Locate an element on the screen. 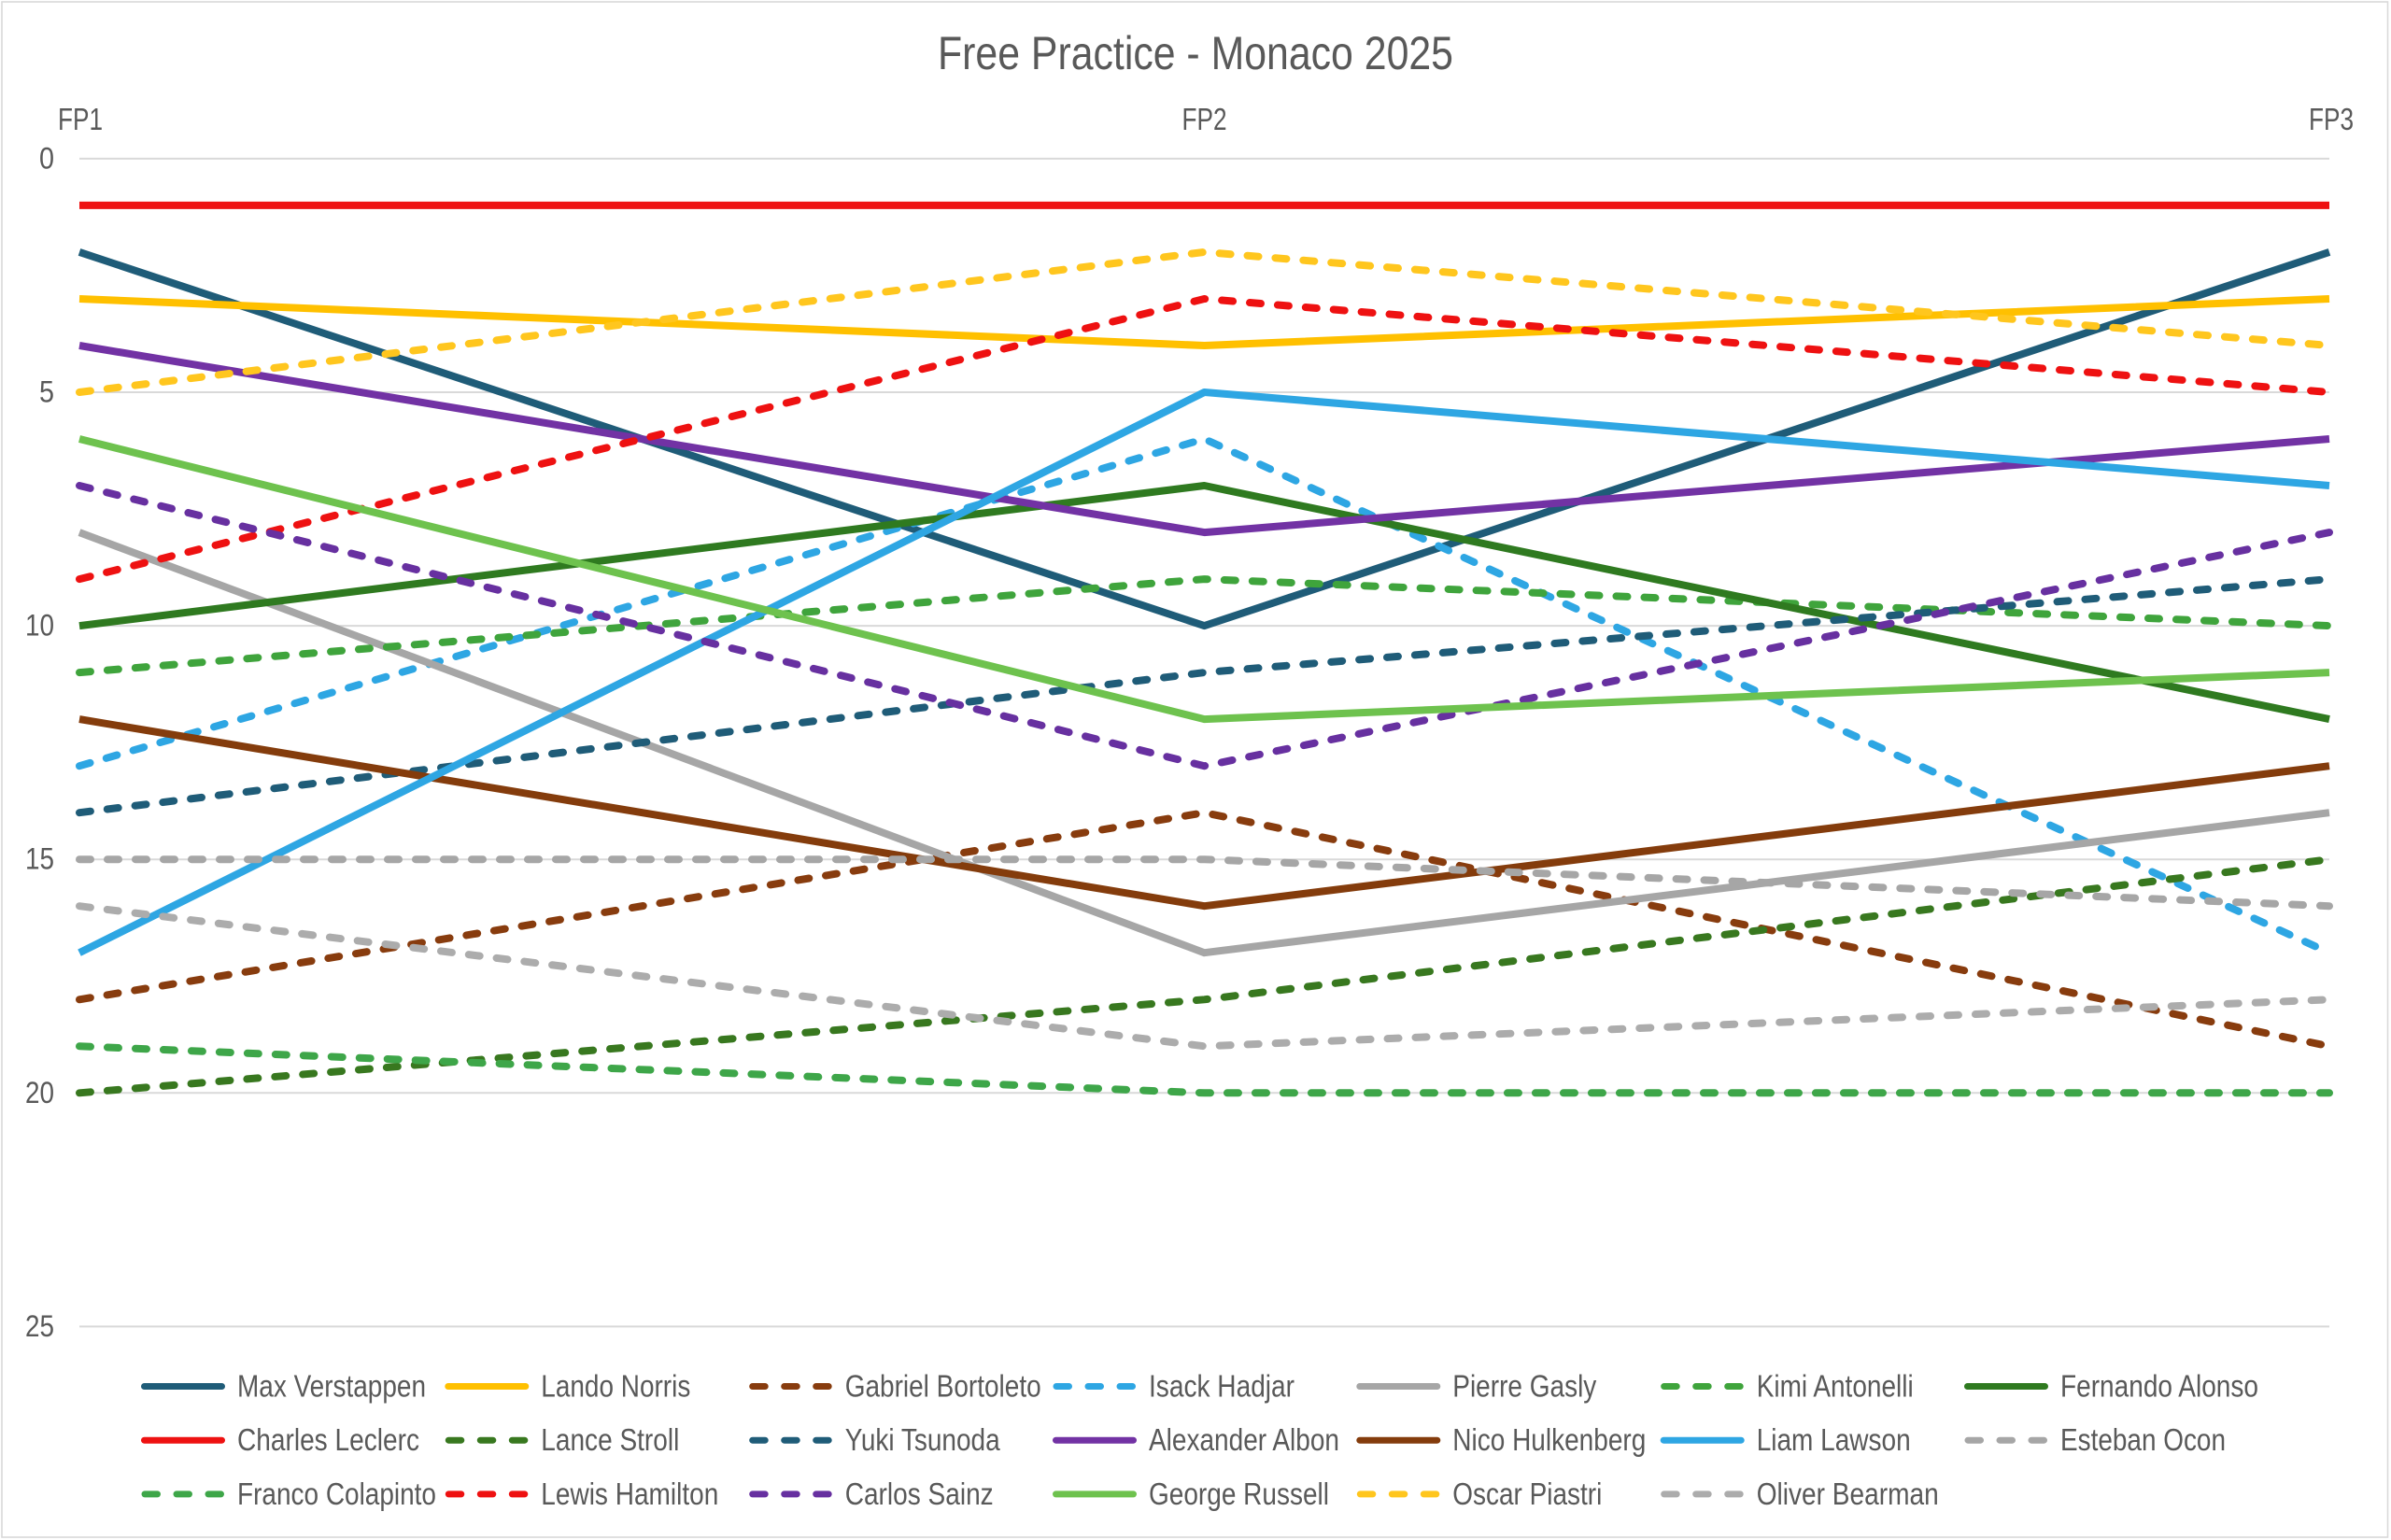  svg-text: 10 is located at coordinates (39, 626).